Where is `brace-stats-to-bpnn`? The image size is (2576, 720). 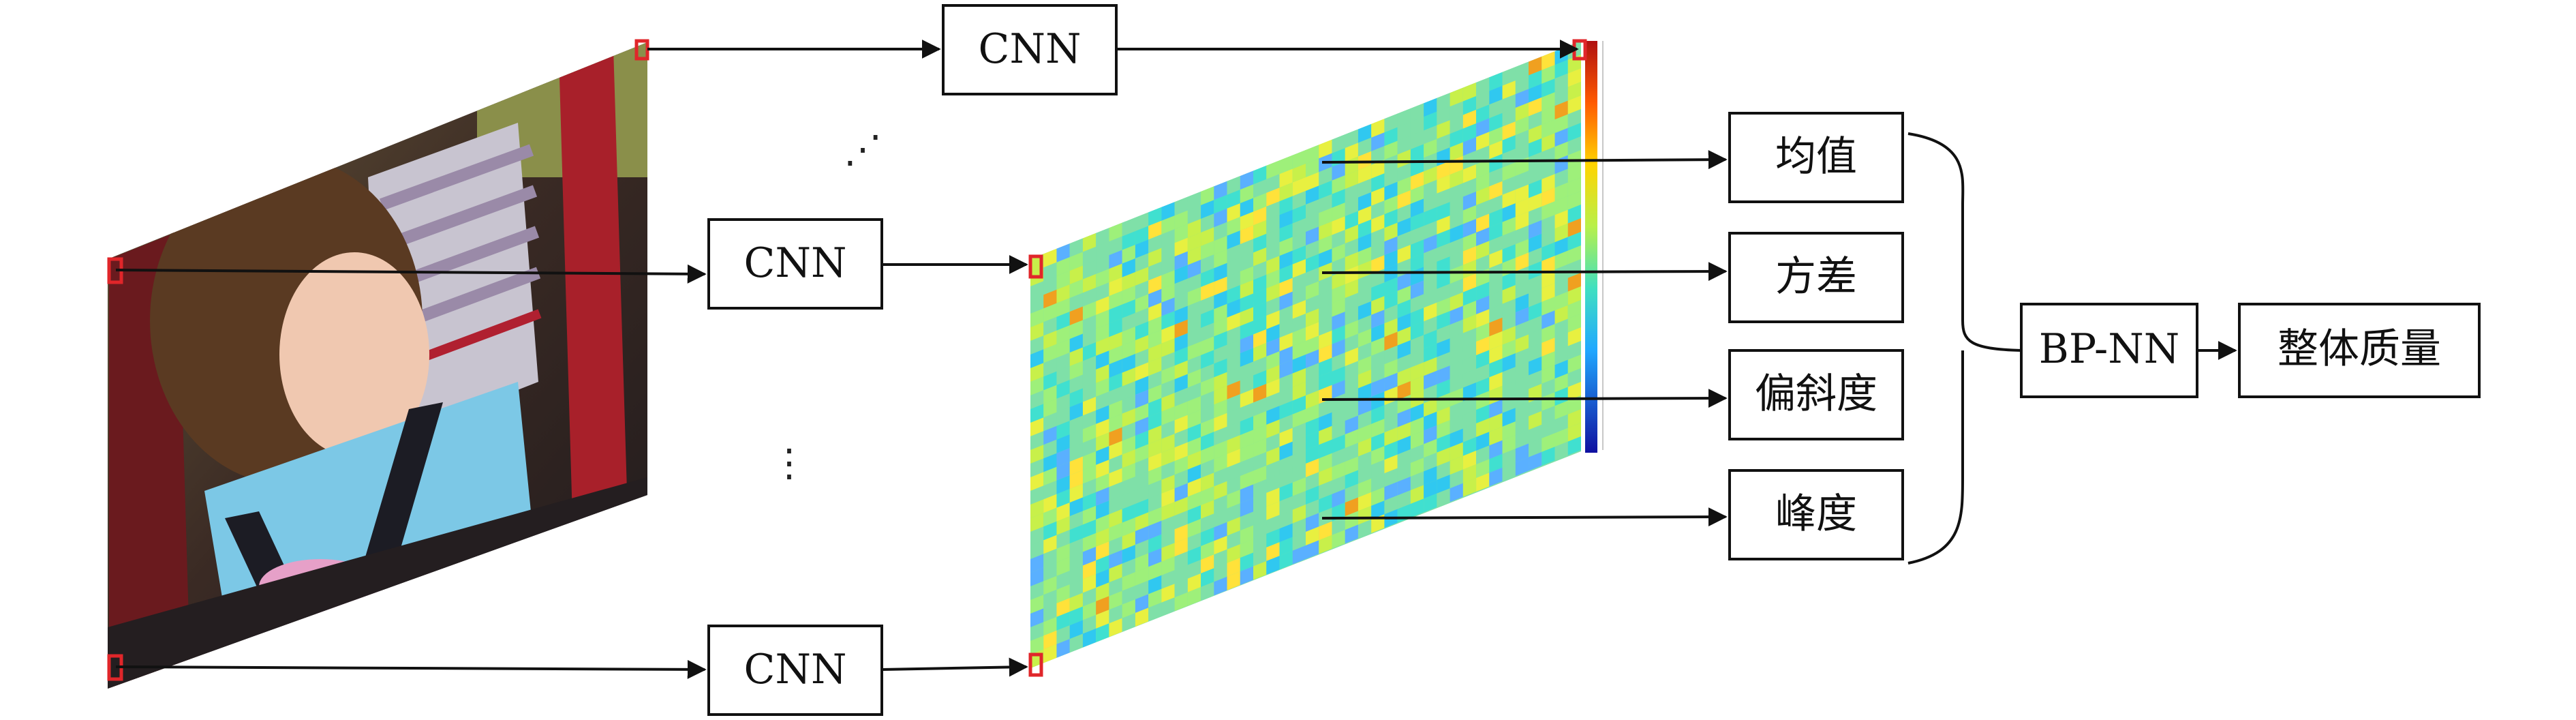 brace-stats-to-bpnn is located at coordinates (1964, 348).